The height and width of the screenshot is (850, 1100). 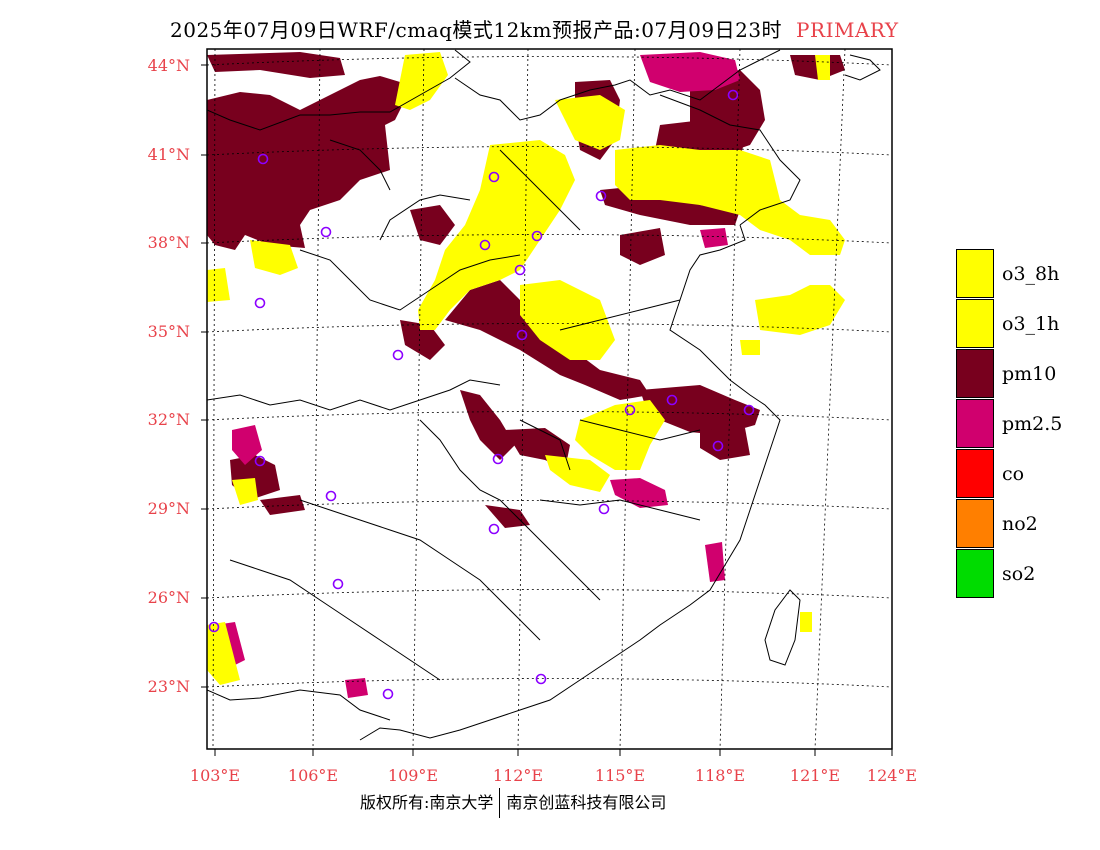 I want to click on lat-label-23: 23°N, so click(x=168, y=686).